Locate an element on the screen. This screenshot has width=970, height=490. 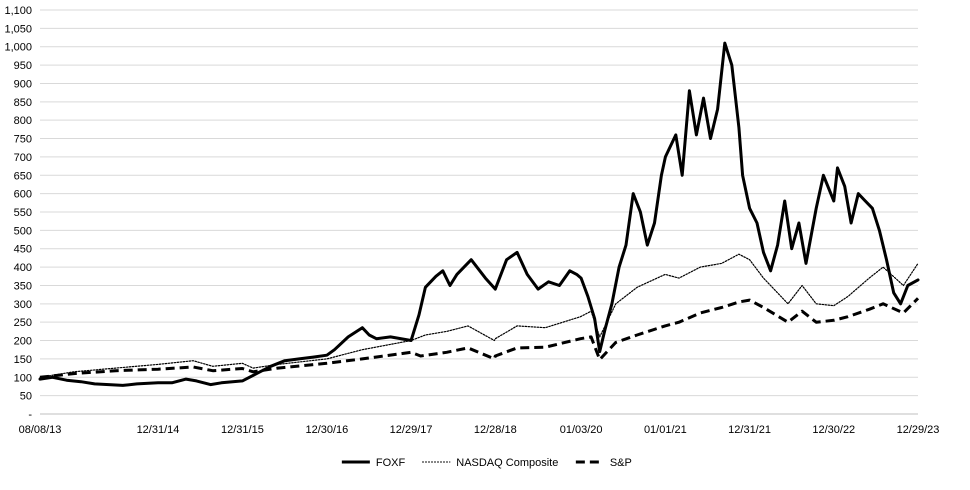
x-tick-label: 12/31/15 is located at coordinates (242, 430).